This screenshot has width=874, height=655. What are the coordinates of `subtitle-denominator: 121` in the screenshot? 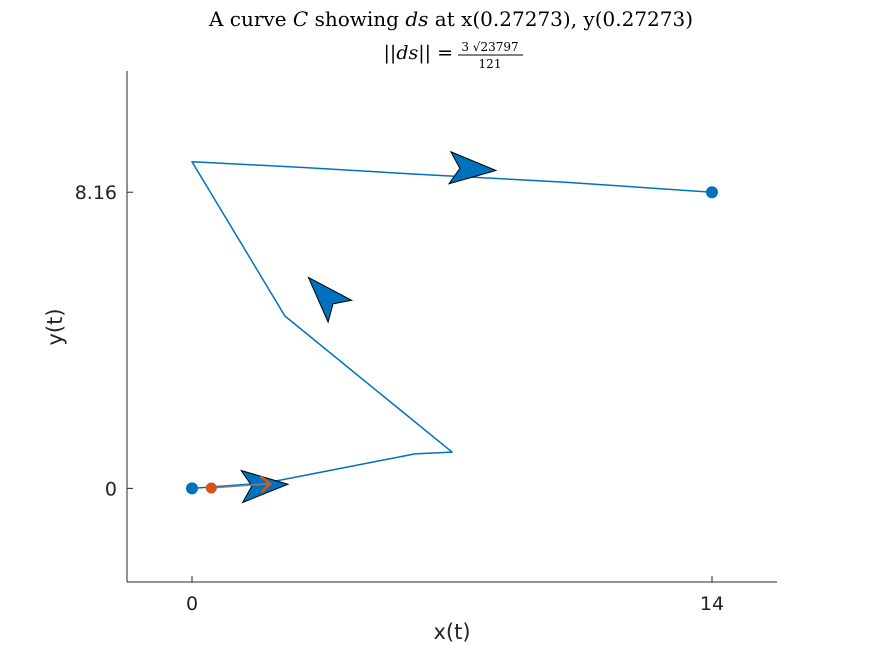 It's located at (490, 64).